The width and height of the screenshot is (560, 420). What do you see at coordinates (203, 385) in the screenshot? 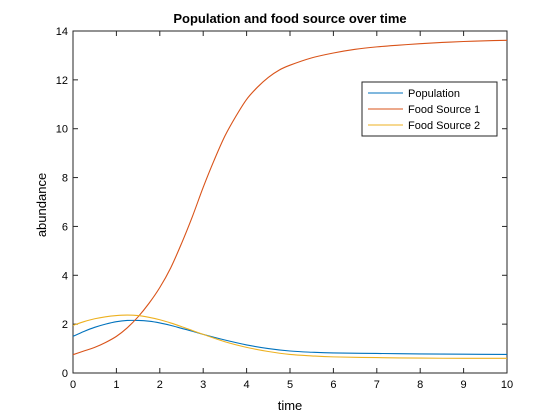
I see `x-tick-label: 3` at bounding box center [203, 385].